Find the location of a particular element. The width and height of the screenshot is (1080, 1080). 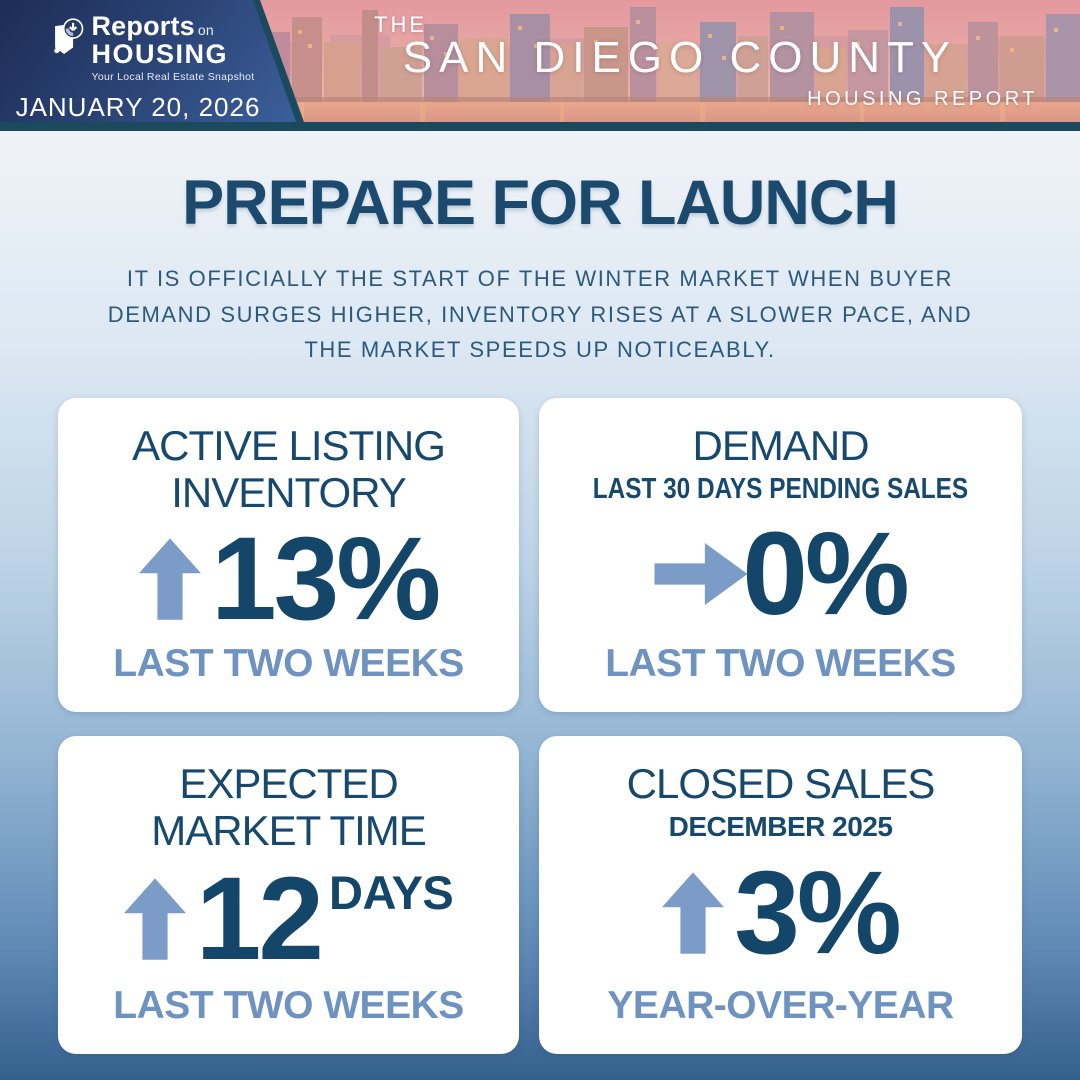

header-divider is located at coordinates (540, 126).